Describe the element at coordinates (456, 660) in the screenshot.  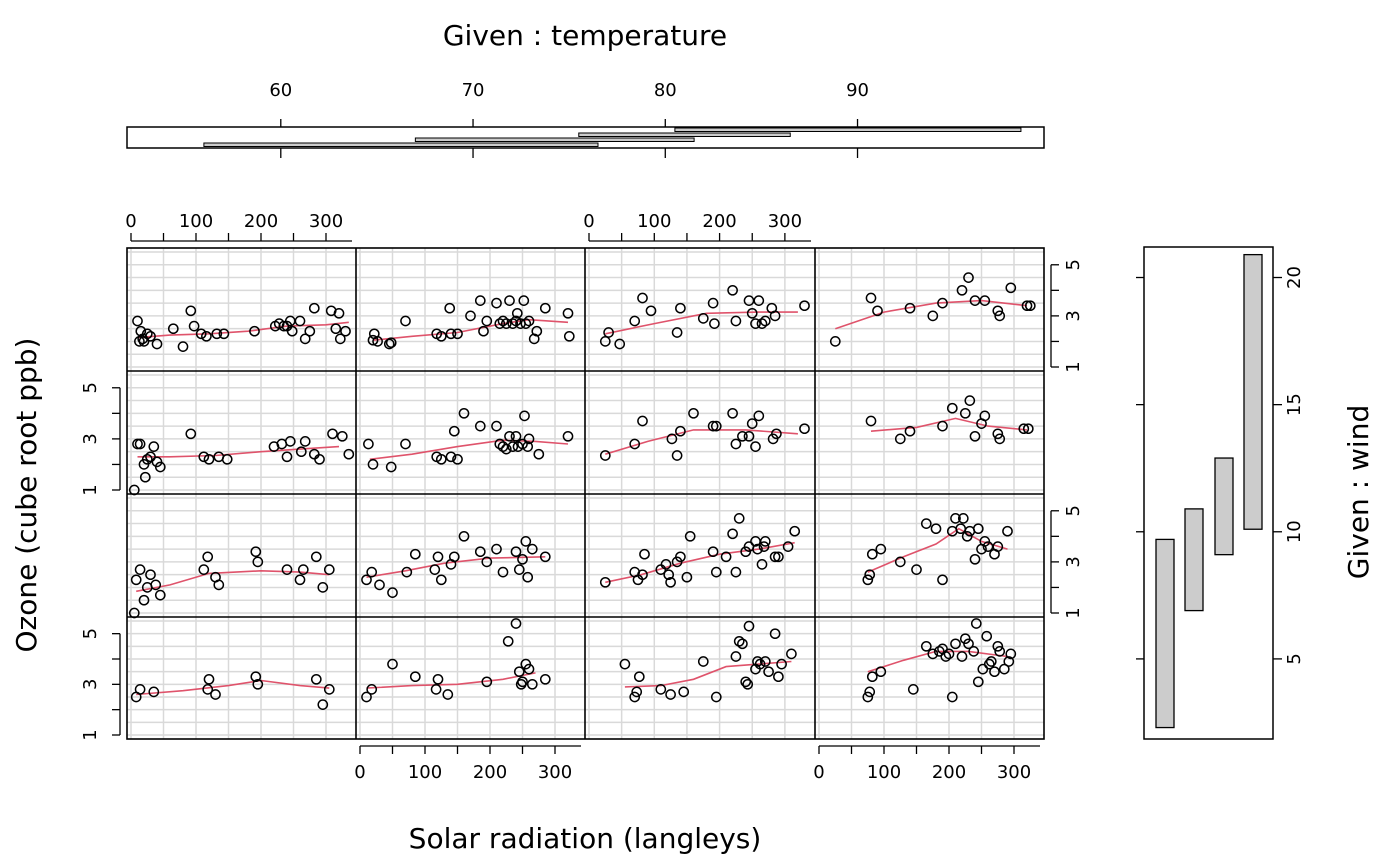
I see `panel-data-r3-c1` at that location.